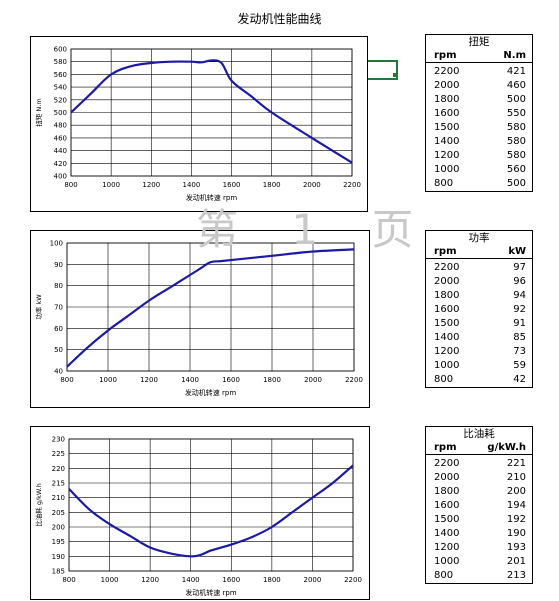  What do you see at coordinates (58, 454) in the screenshot?
I see `y-tick-label: 225` at bounding box center [58, 454].